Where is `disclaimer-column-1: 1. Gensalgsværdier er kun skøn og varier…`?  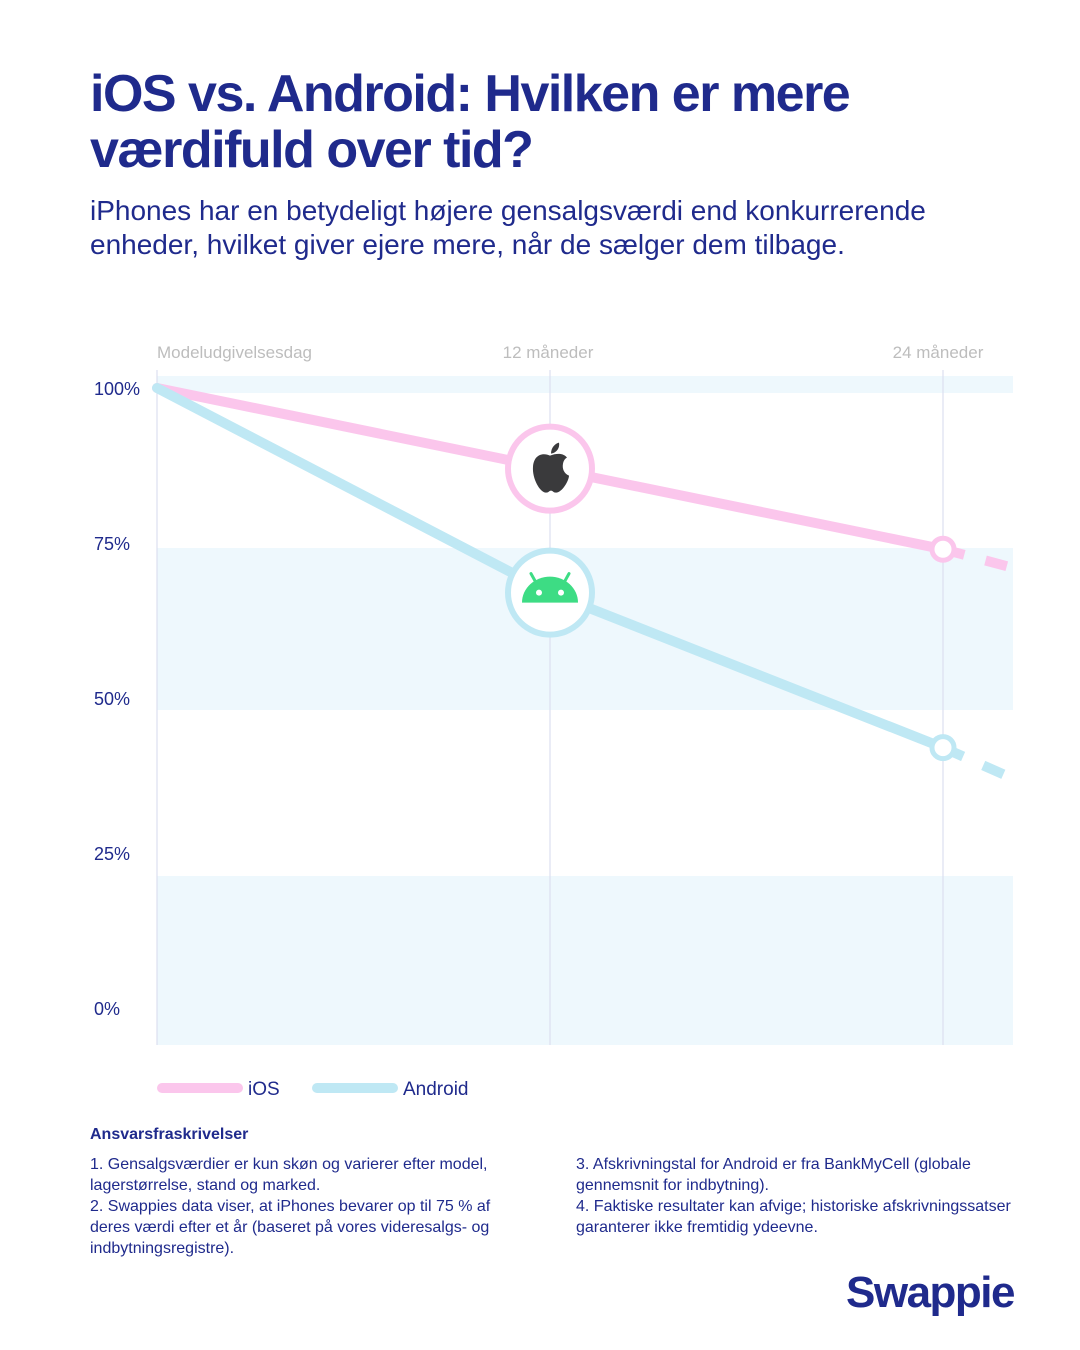
disclaimer-column-1: 1. Gensalgsværdier er kun skøn og varier… is located at coordinates (310, 1206).